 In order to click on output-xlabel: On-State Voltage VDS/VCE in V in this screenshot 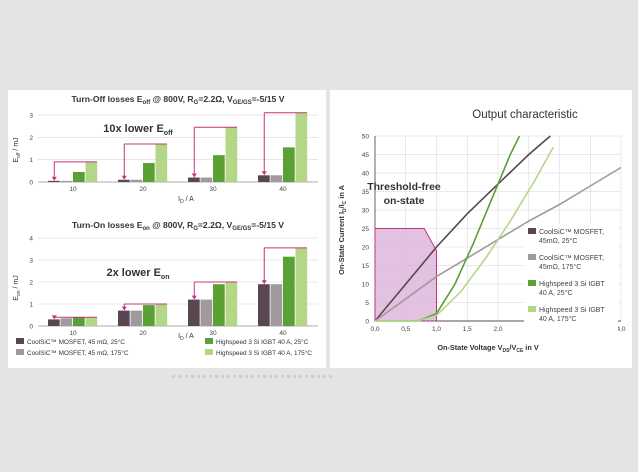, I will do `click(488, 348)`.